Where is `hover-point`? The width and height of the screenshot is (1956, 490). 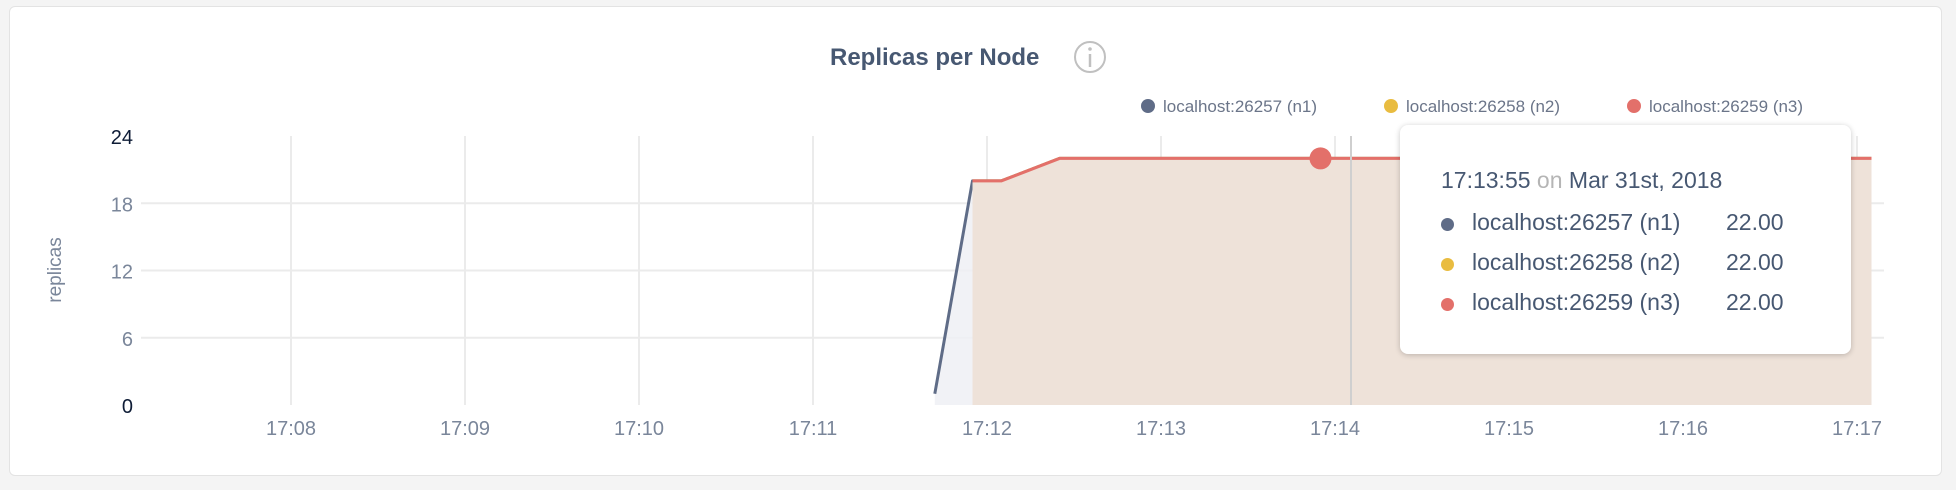
hover-point is located at coordinates (1320, 158).